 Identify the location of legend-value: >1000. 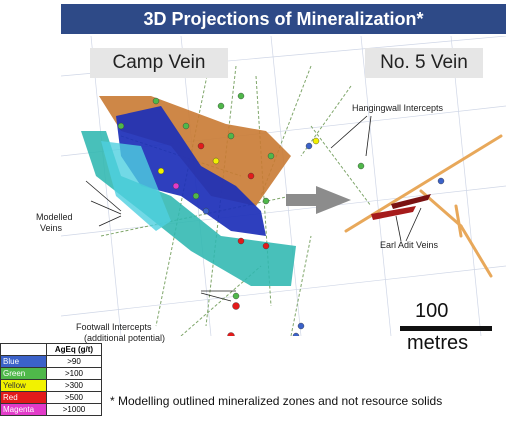
(74, 409).